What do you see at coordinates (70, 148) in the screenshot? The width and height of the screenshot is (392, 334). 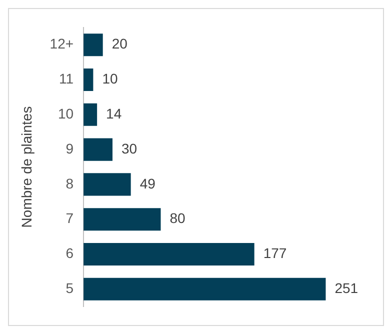 I see `y-tick-label: 9` at bounding box center [70, 148].